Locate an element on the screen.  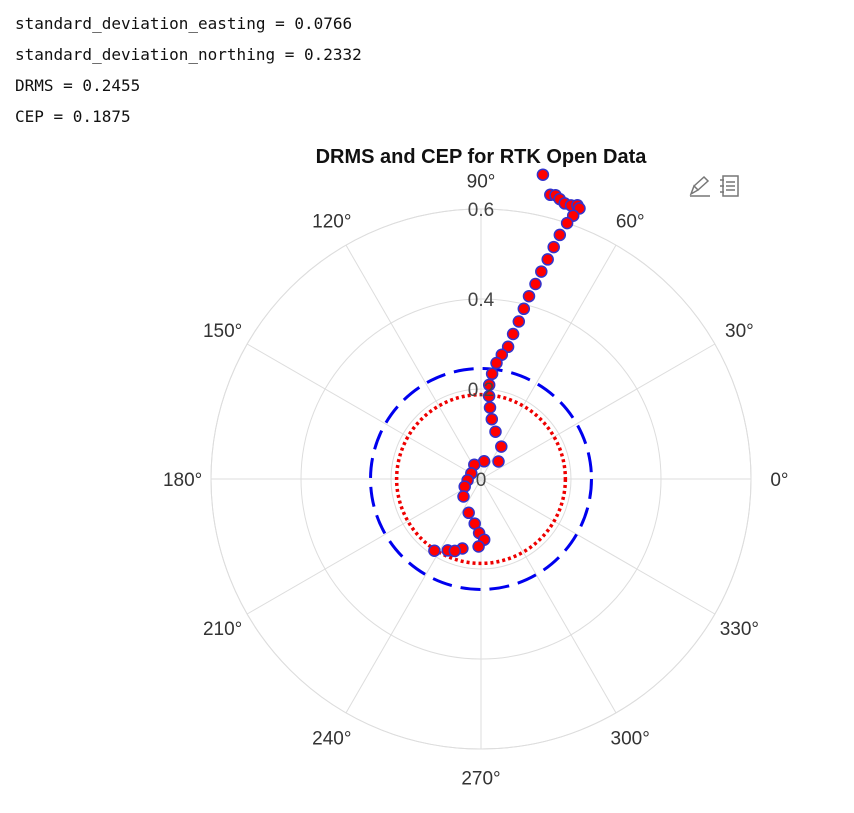
drms-circle is located at coordinates (481, 479).